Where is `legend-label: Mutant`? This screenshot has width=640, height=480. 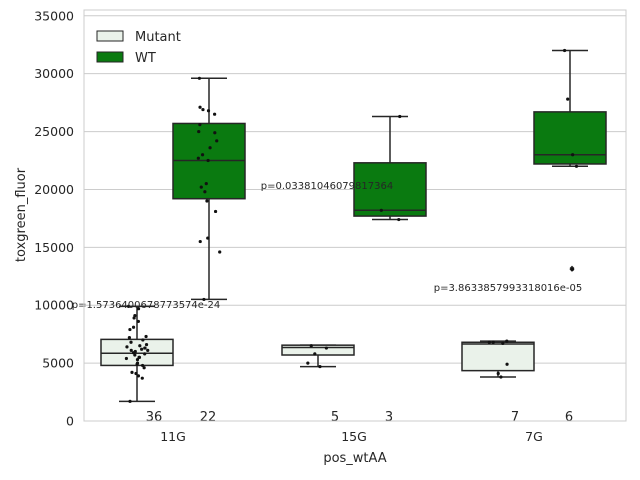
legend-label: Mutant is located at coordinates (158, 37).